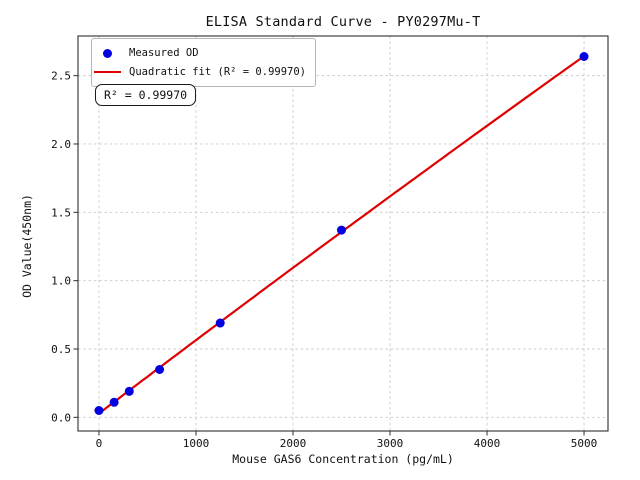 This screenshot has height=480, width=640. I want to click on legend-key-fit, so click(107, 72).